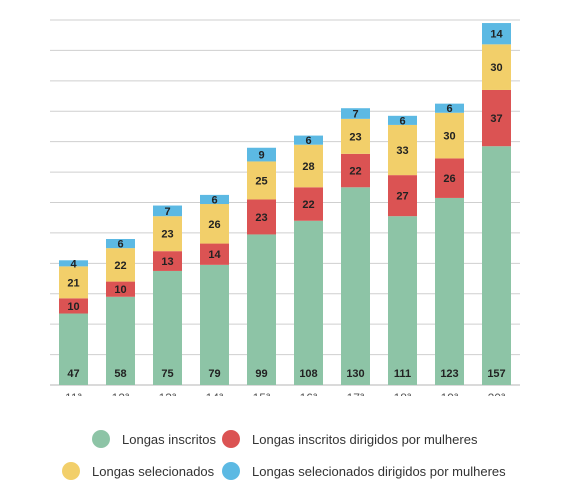  I want to click on data-label-1-8: 26, so click(449, 179).